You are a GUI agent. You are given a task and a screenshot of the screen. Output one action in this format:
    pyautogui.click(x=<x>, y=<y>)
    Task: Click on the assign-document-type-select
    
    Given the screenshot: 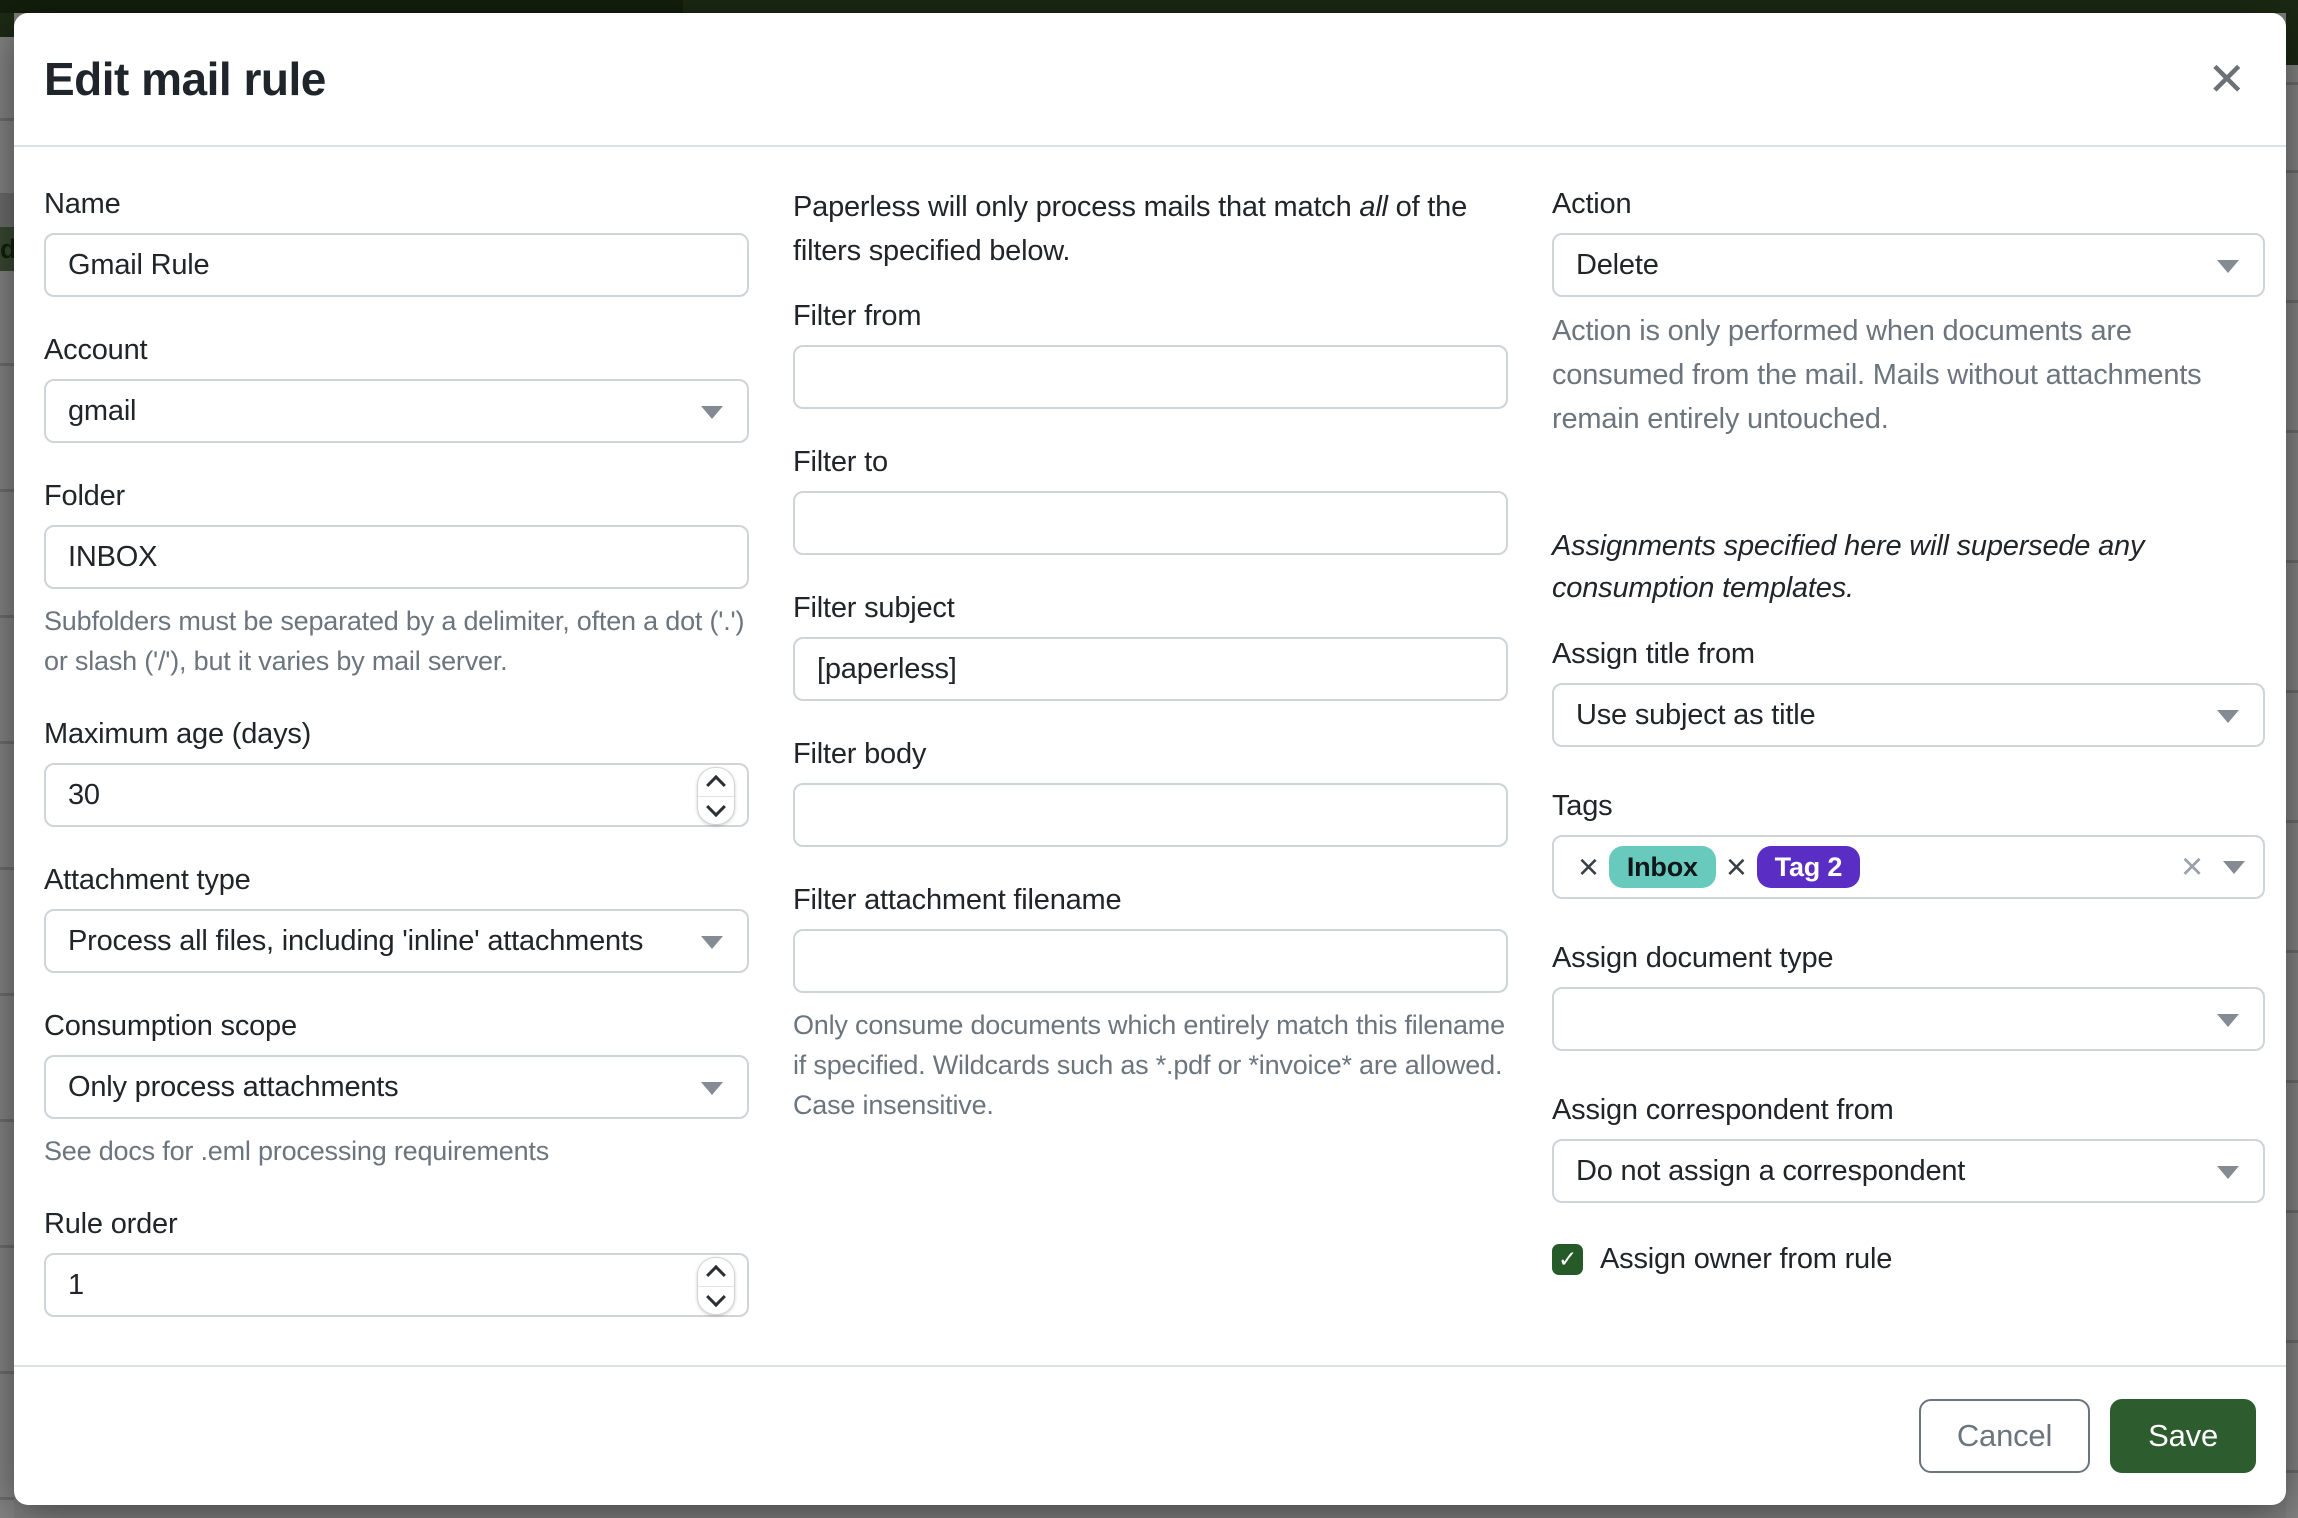 What is the action you would take?
    pyautogui.click(x=1908, y=1019)
    